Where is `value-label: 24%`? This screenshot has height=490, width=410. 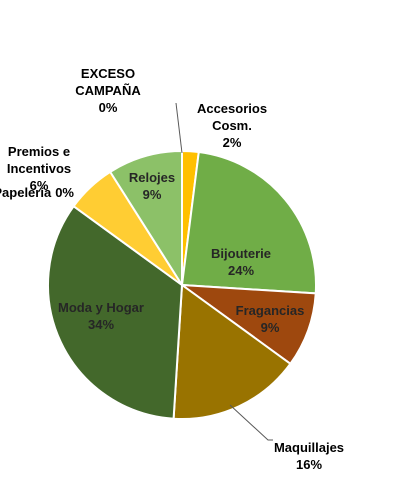
value-label: 24% is located at coordinates (241, 270).